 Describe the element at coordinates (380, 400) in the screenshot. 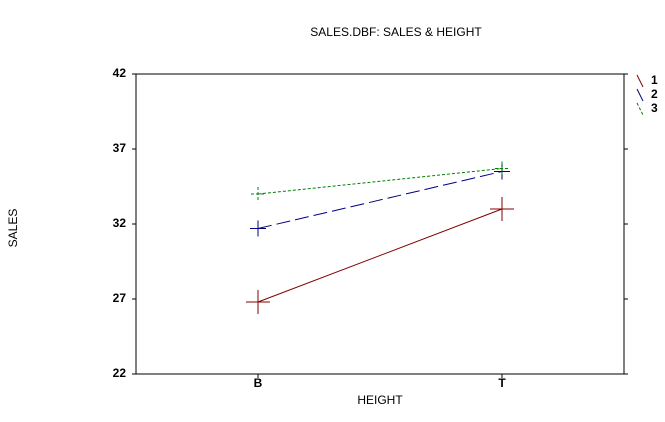

I see `x-axis-label: HEIGHT` at that location.